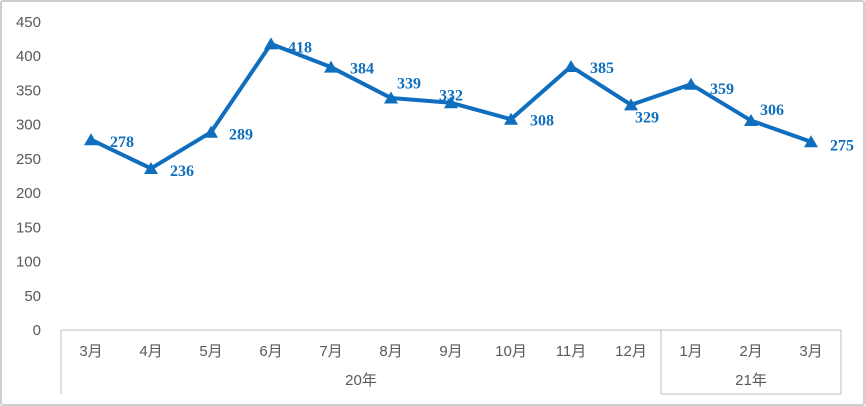 The image size is (865, 406). What do you see at coordinates (28, 262) in the screenshot?
I see `y-axis-tick-label: 100` at bounding box center [28, 262].